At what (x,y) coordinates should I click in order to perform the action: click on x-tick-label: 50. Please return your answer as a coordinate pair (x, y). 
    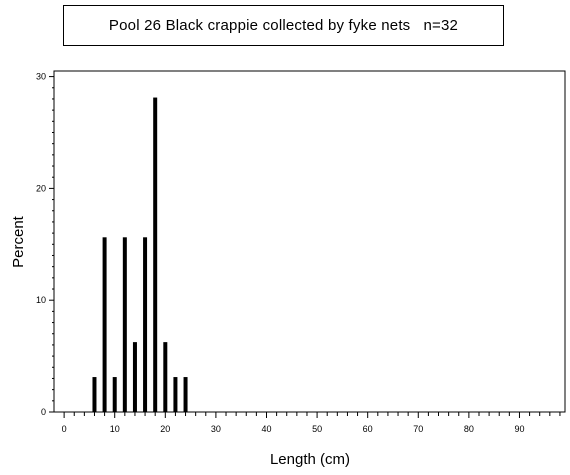
    Looking at the image, I should click on (317, 429).